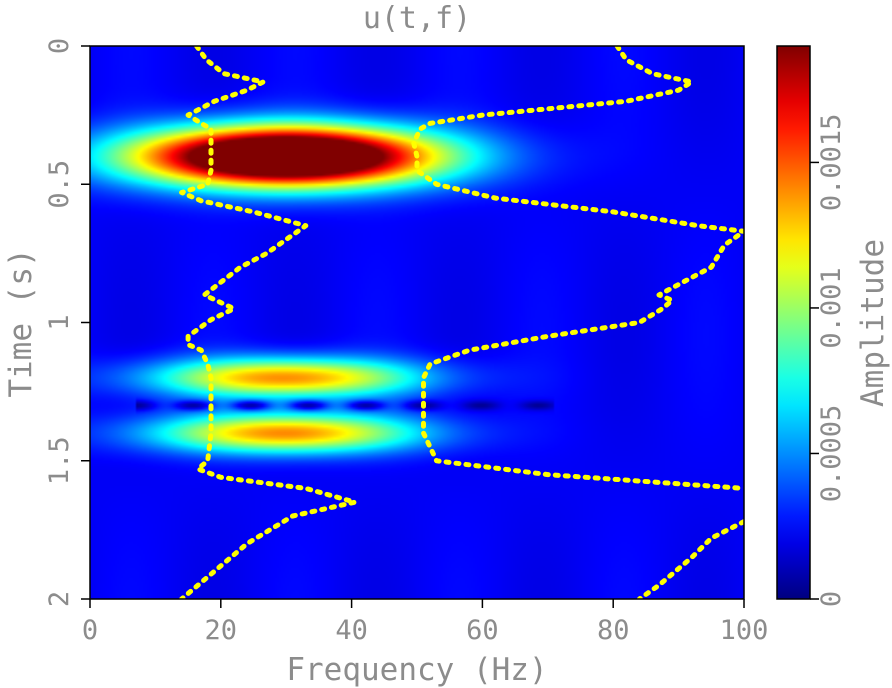 Image resolution: width=892 pixels, height=688 pixels. I want to click on x-tick-label: 100, so click(744, 630).